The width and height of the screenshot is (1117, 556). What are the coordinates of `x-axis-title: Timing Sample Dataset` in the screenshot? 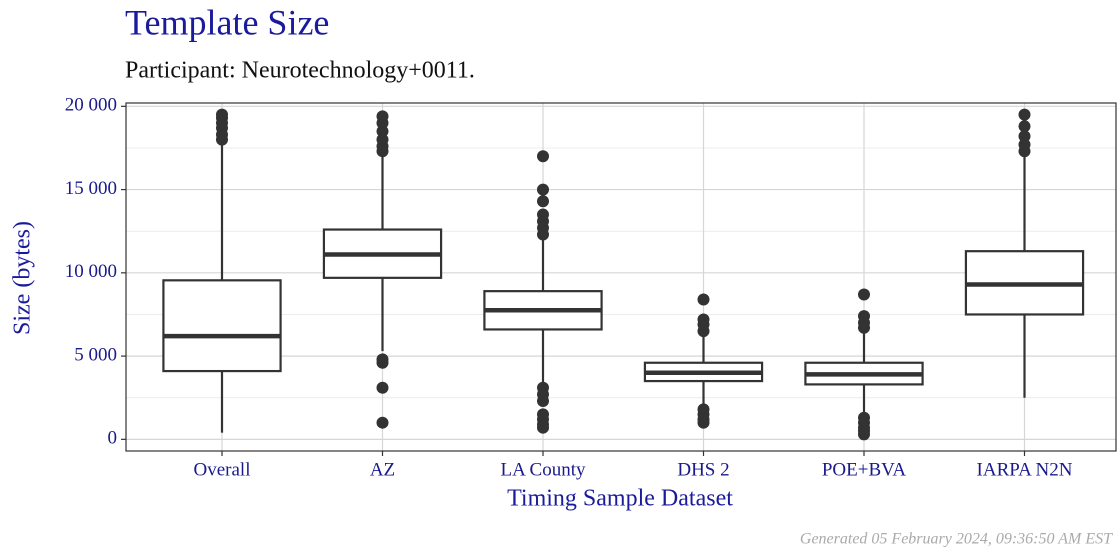 It's located at (620, 499).